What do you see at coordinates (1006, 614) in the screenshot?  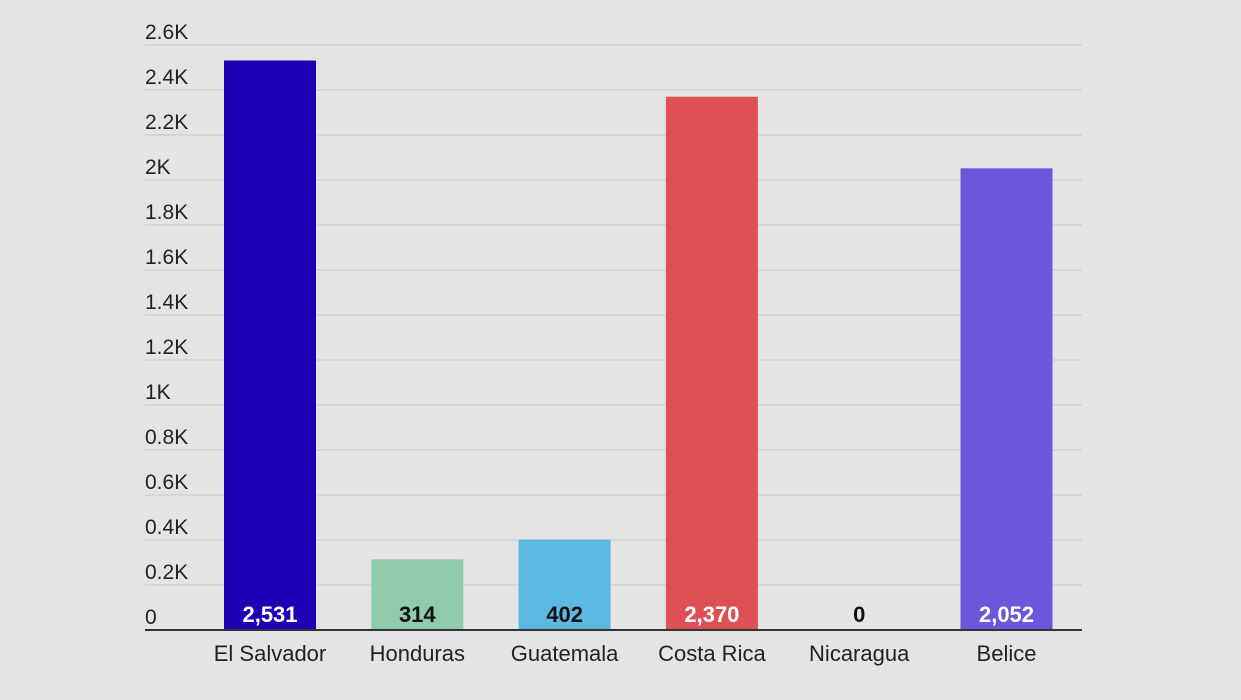 I see `bar-value-label: 2,052` at bounding box center [1006, 614].